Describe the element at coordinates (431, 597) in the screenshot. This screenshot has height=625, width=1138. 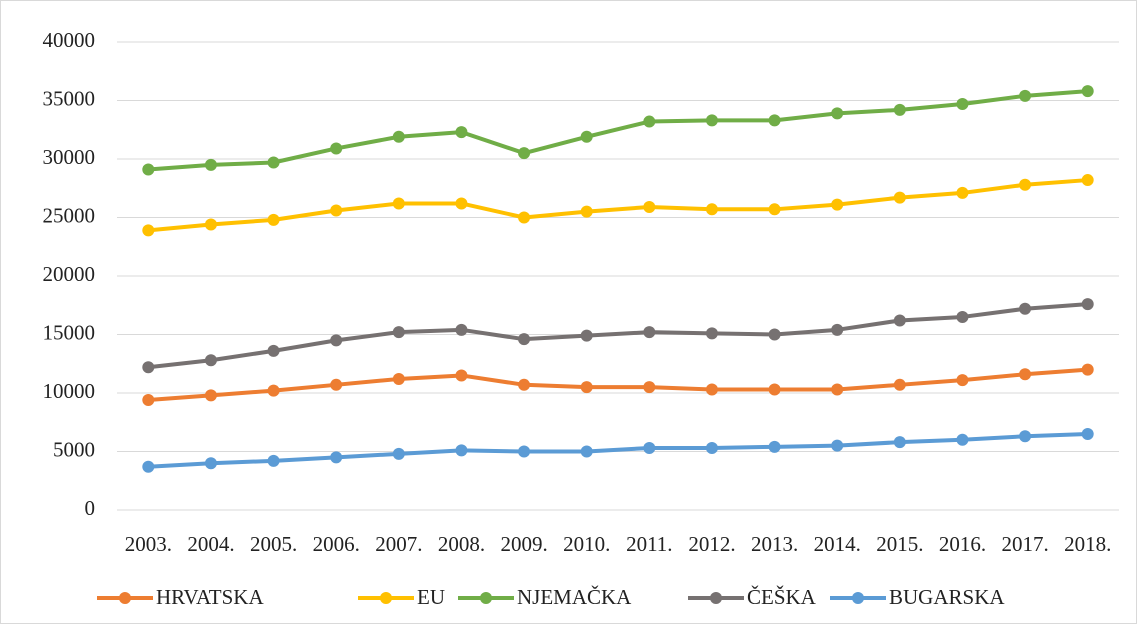
I see `legend-label: EU` at that location.